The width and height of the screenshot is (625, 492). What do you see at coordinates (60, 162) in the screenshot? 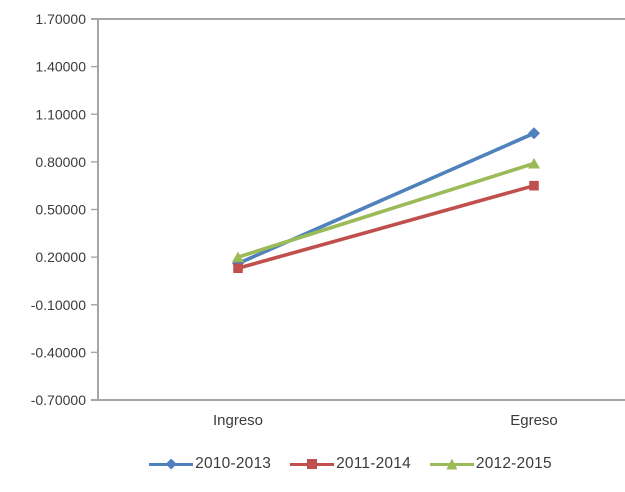
I see `y-axis-tick-label: 0.80000` at bounding box center [60, 162].